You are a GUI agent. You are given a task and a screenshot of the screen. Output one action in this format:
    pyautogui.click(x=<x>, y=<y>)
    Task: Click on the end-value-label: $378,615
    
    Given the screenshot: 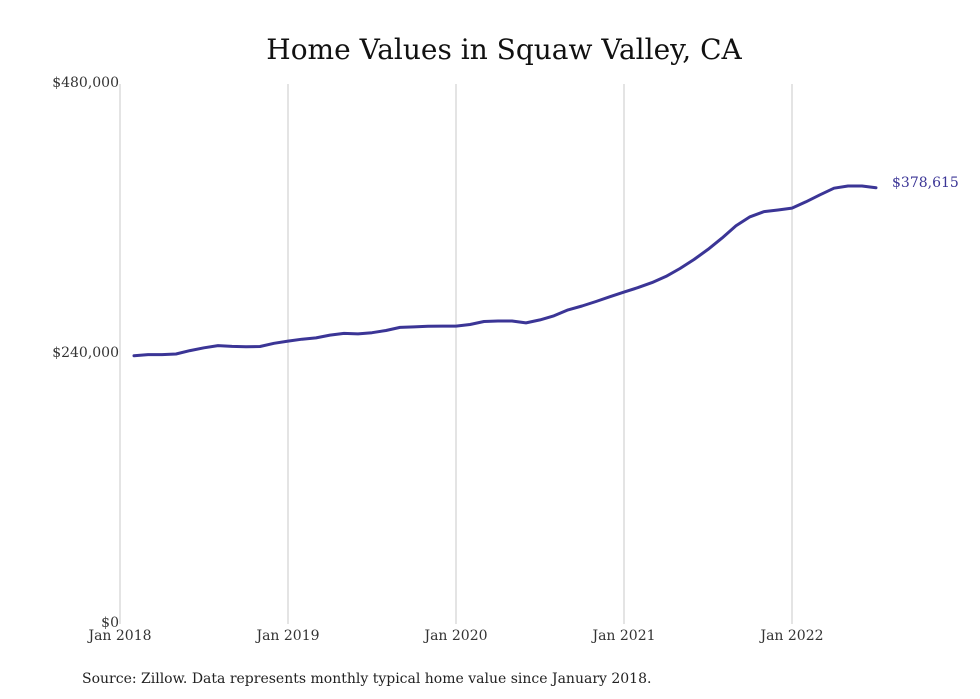 What is the action you would take?
    pyautogui.click(x=925, y=183)
    